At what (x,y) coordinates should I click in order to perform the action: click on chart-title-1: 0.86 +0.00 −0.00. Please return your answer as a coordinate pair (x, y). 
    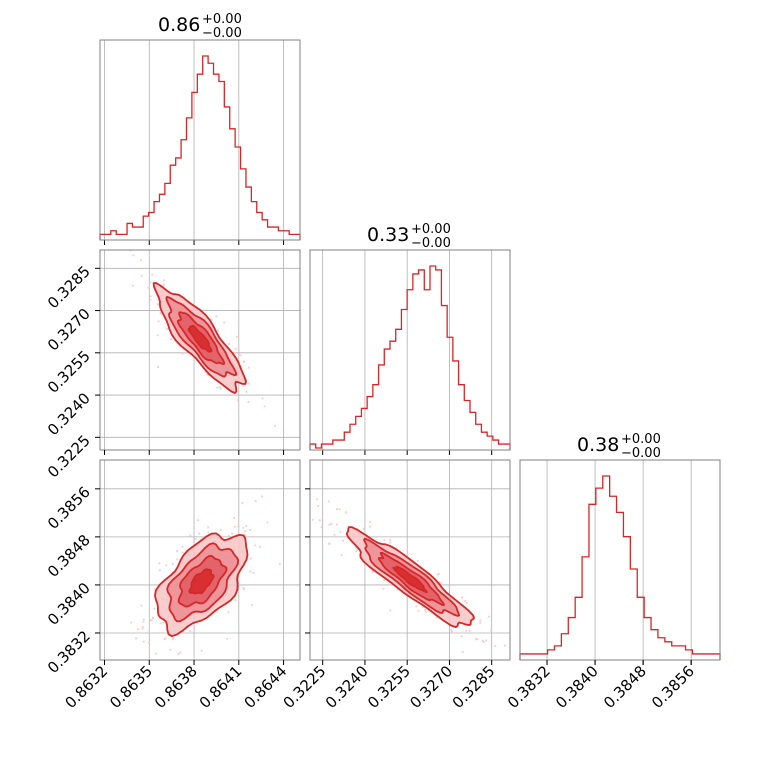
    Looking at the image, I should click on (200, 26).